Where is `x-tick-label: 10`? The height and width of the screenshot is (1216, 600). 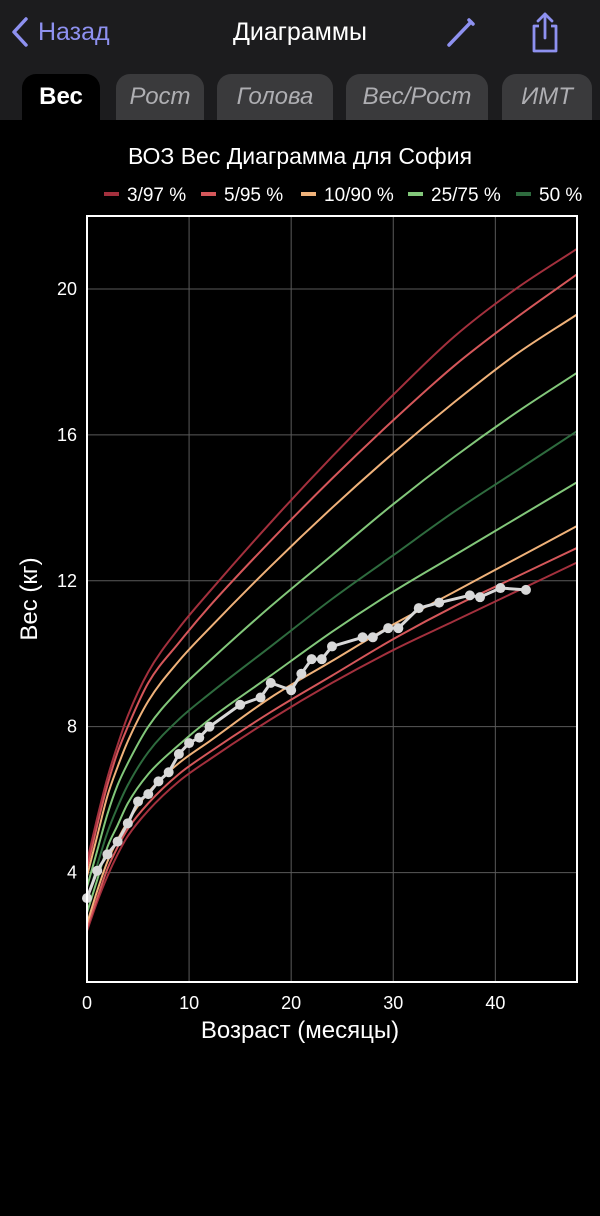 x-tick-label: 10 is located at coordinates (189, 1003).